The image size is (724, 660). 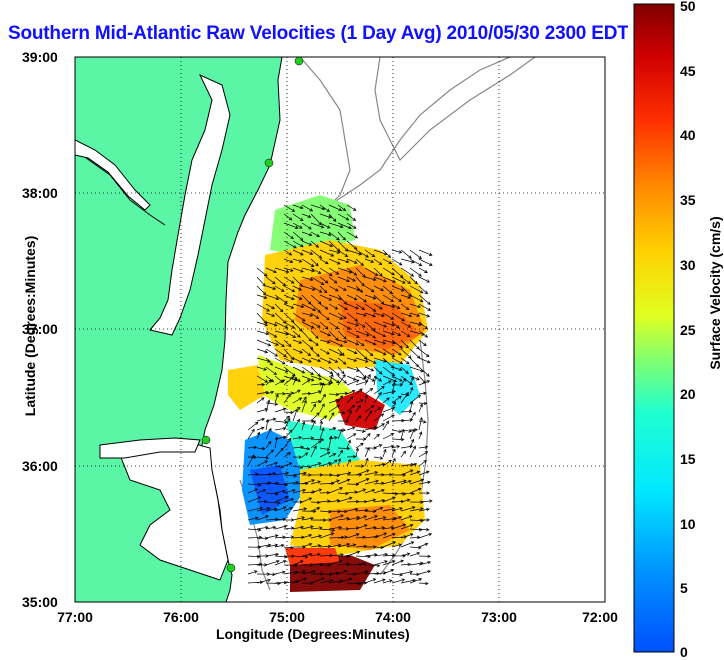 What do you see at coordinates (40, 193) in the screenshot?
I see `y-tick-label: 38:00` at bounding box center [40, 193].